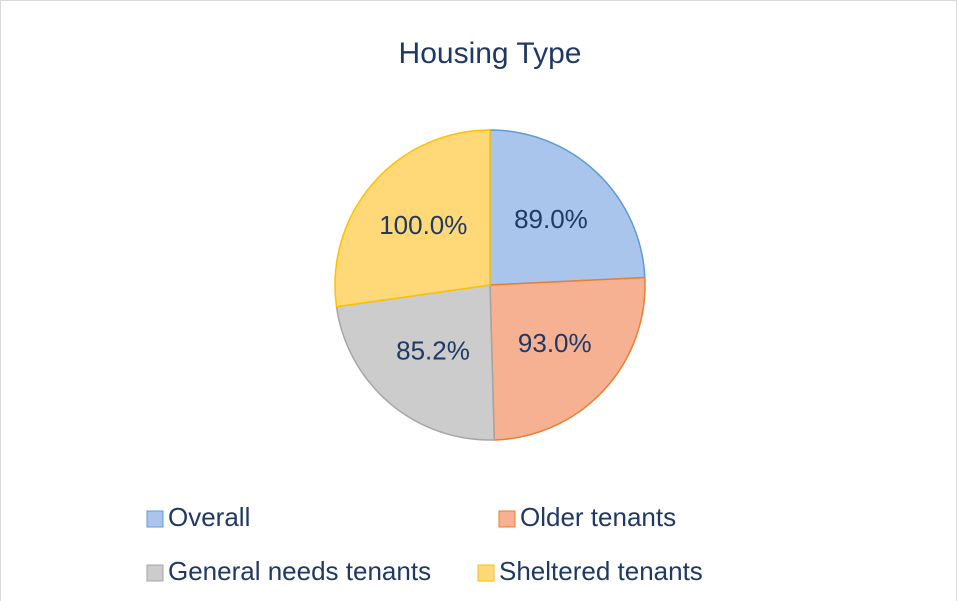  I want to click on data-label: 93.0%, so click(555, 343).